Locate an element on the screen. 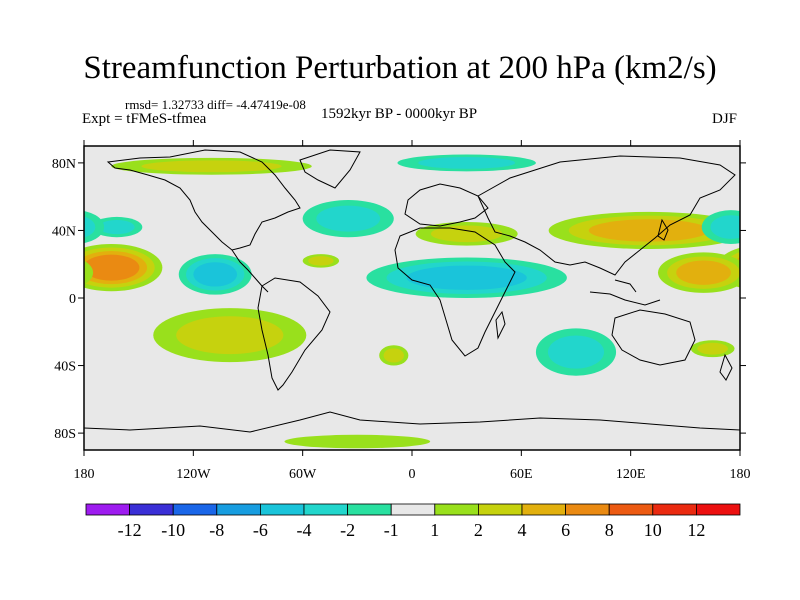 Image resolution: width=800 pixels, height=600 pixels. region-central-pacific-negative-band is located at coordinates (116, 227).